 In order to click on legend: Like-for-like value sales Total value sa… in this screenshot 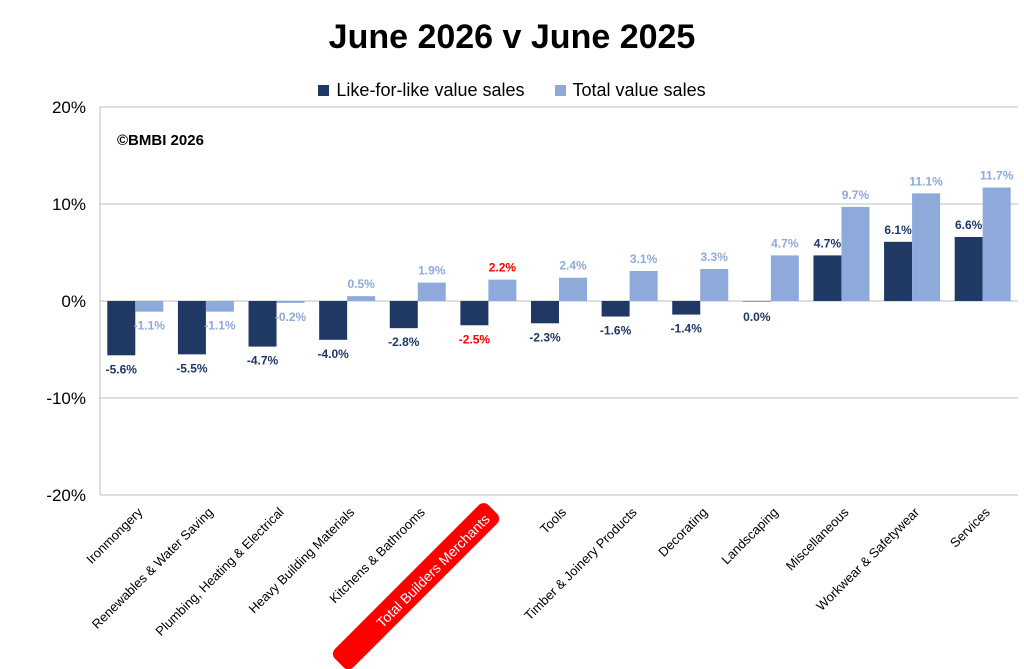, I will do `click(512, 90)`.